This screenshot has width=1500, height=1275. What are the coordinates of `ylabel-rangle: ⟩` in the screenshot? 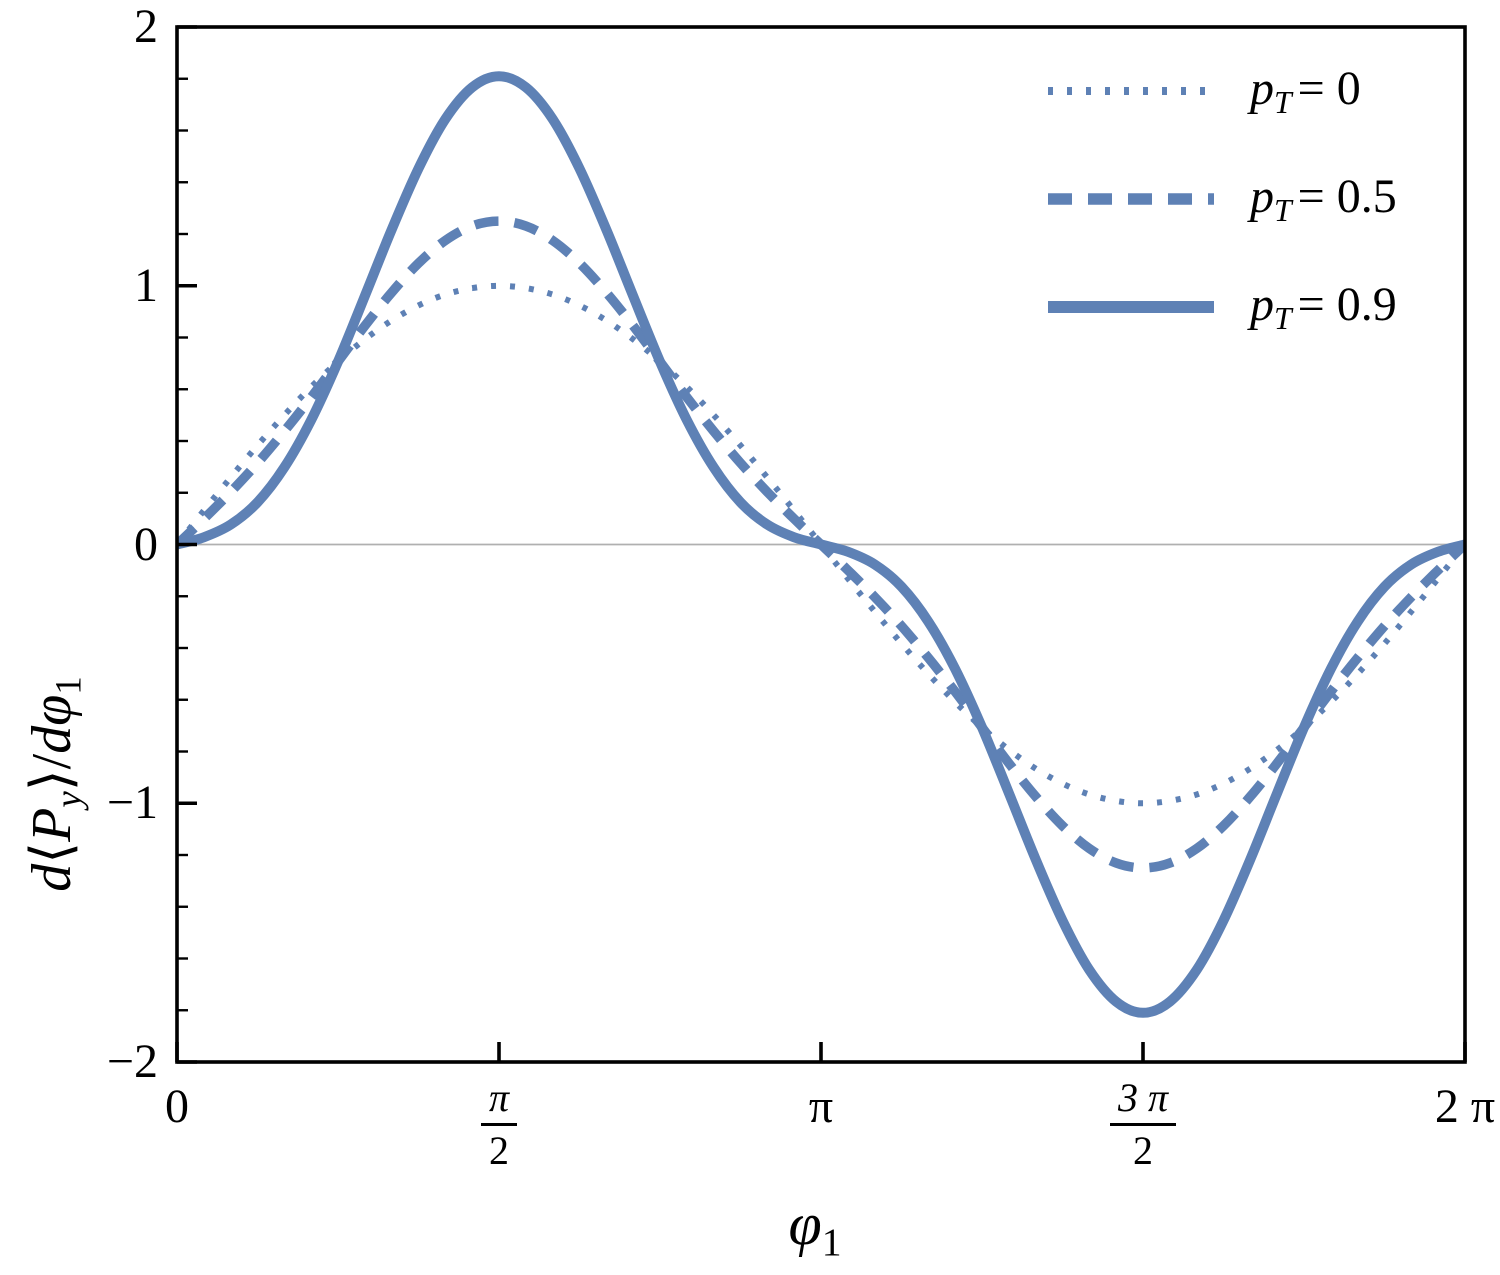 It's located at (52, 780).